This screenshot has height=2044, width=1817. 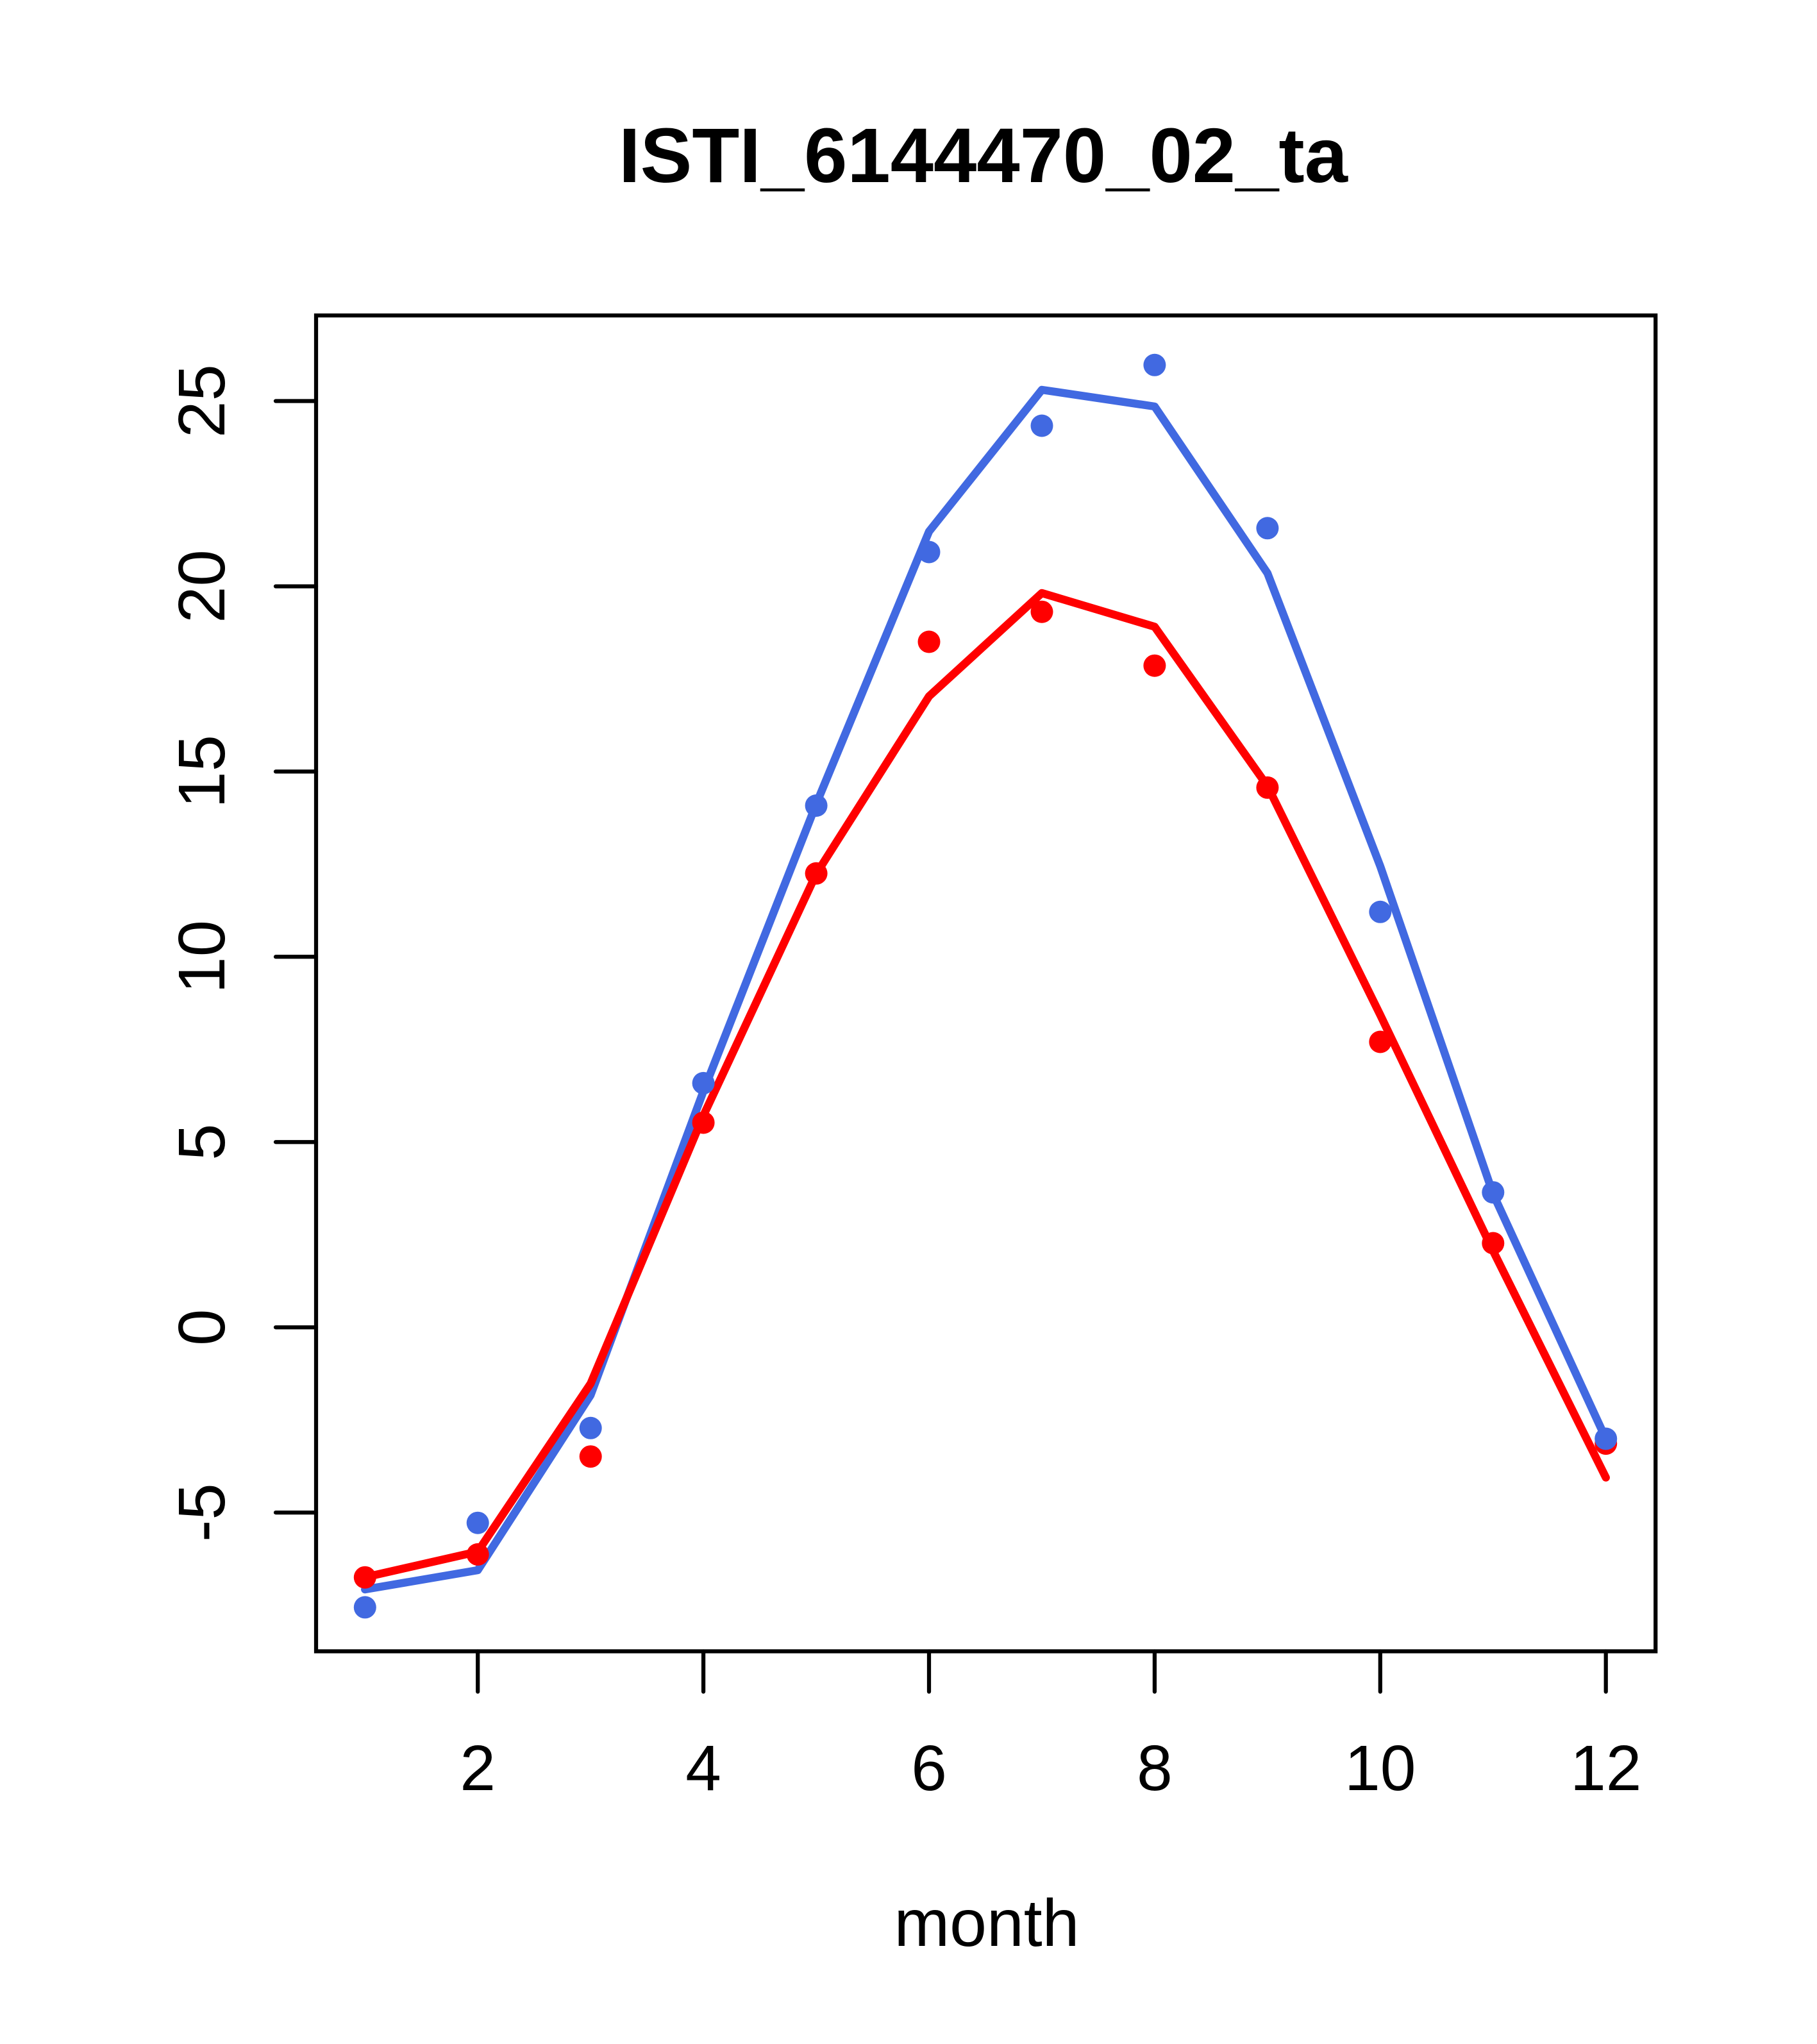 What do you see at coordinates (984, 155) in the screenshot?
I see `svg-text: ISTI_6144470_02_ta` at bounding box center [984, 155].